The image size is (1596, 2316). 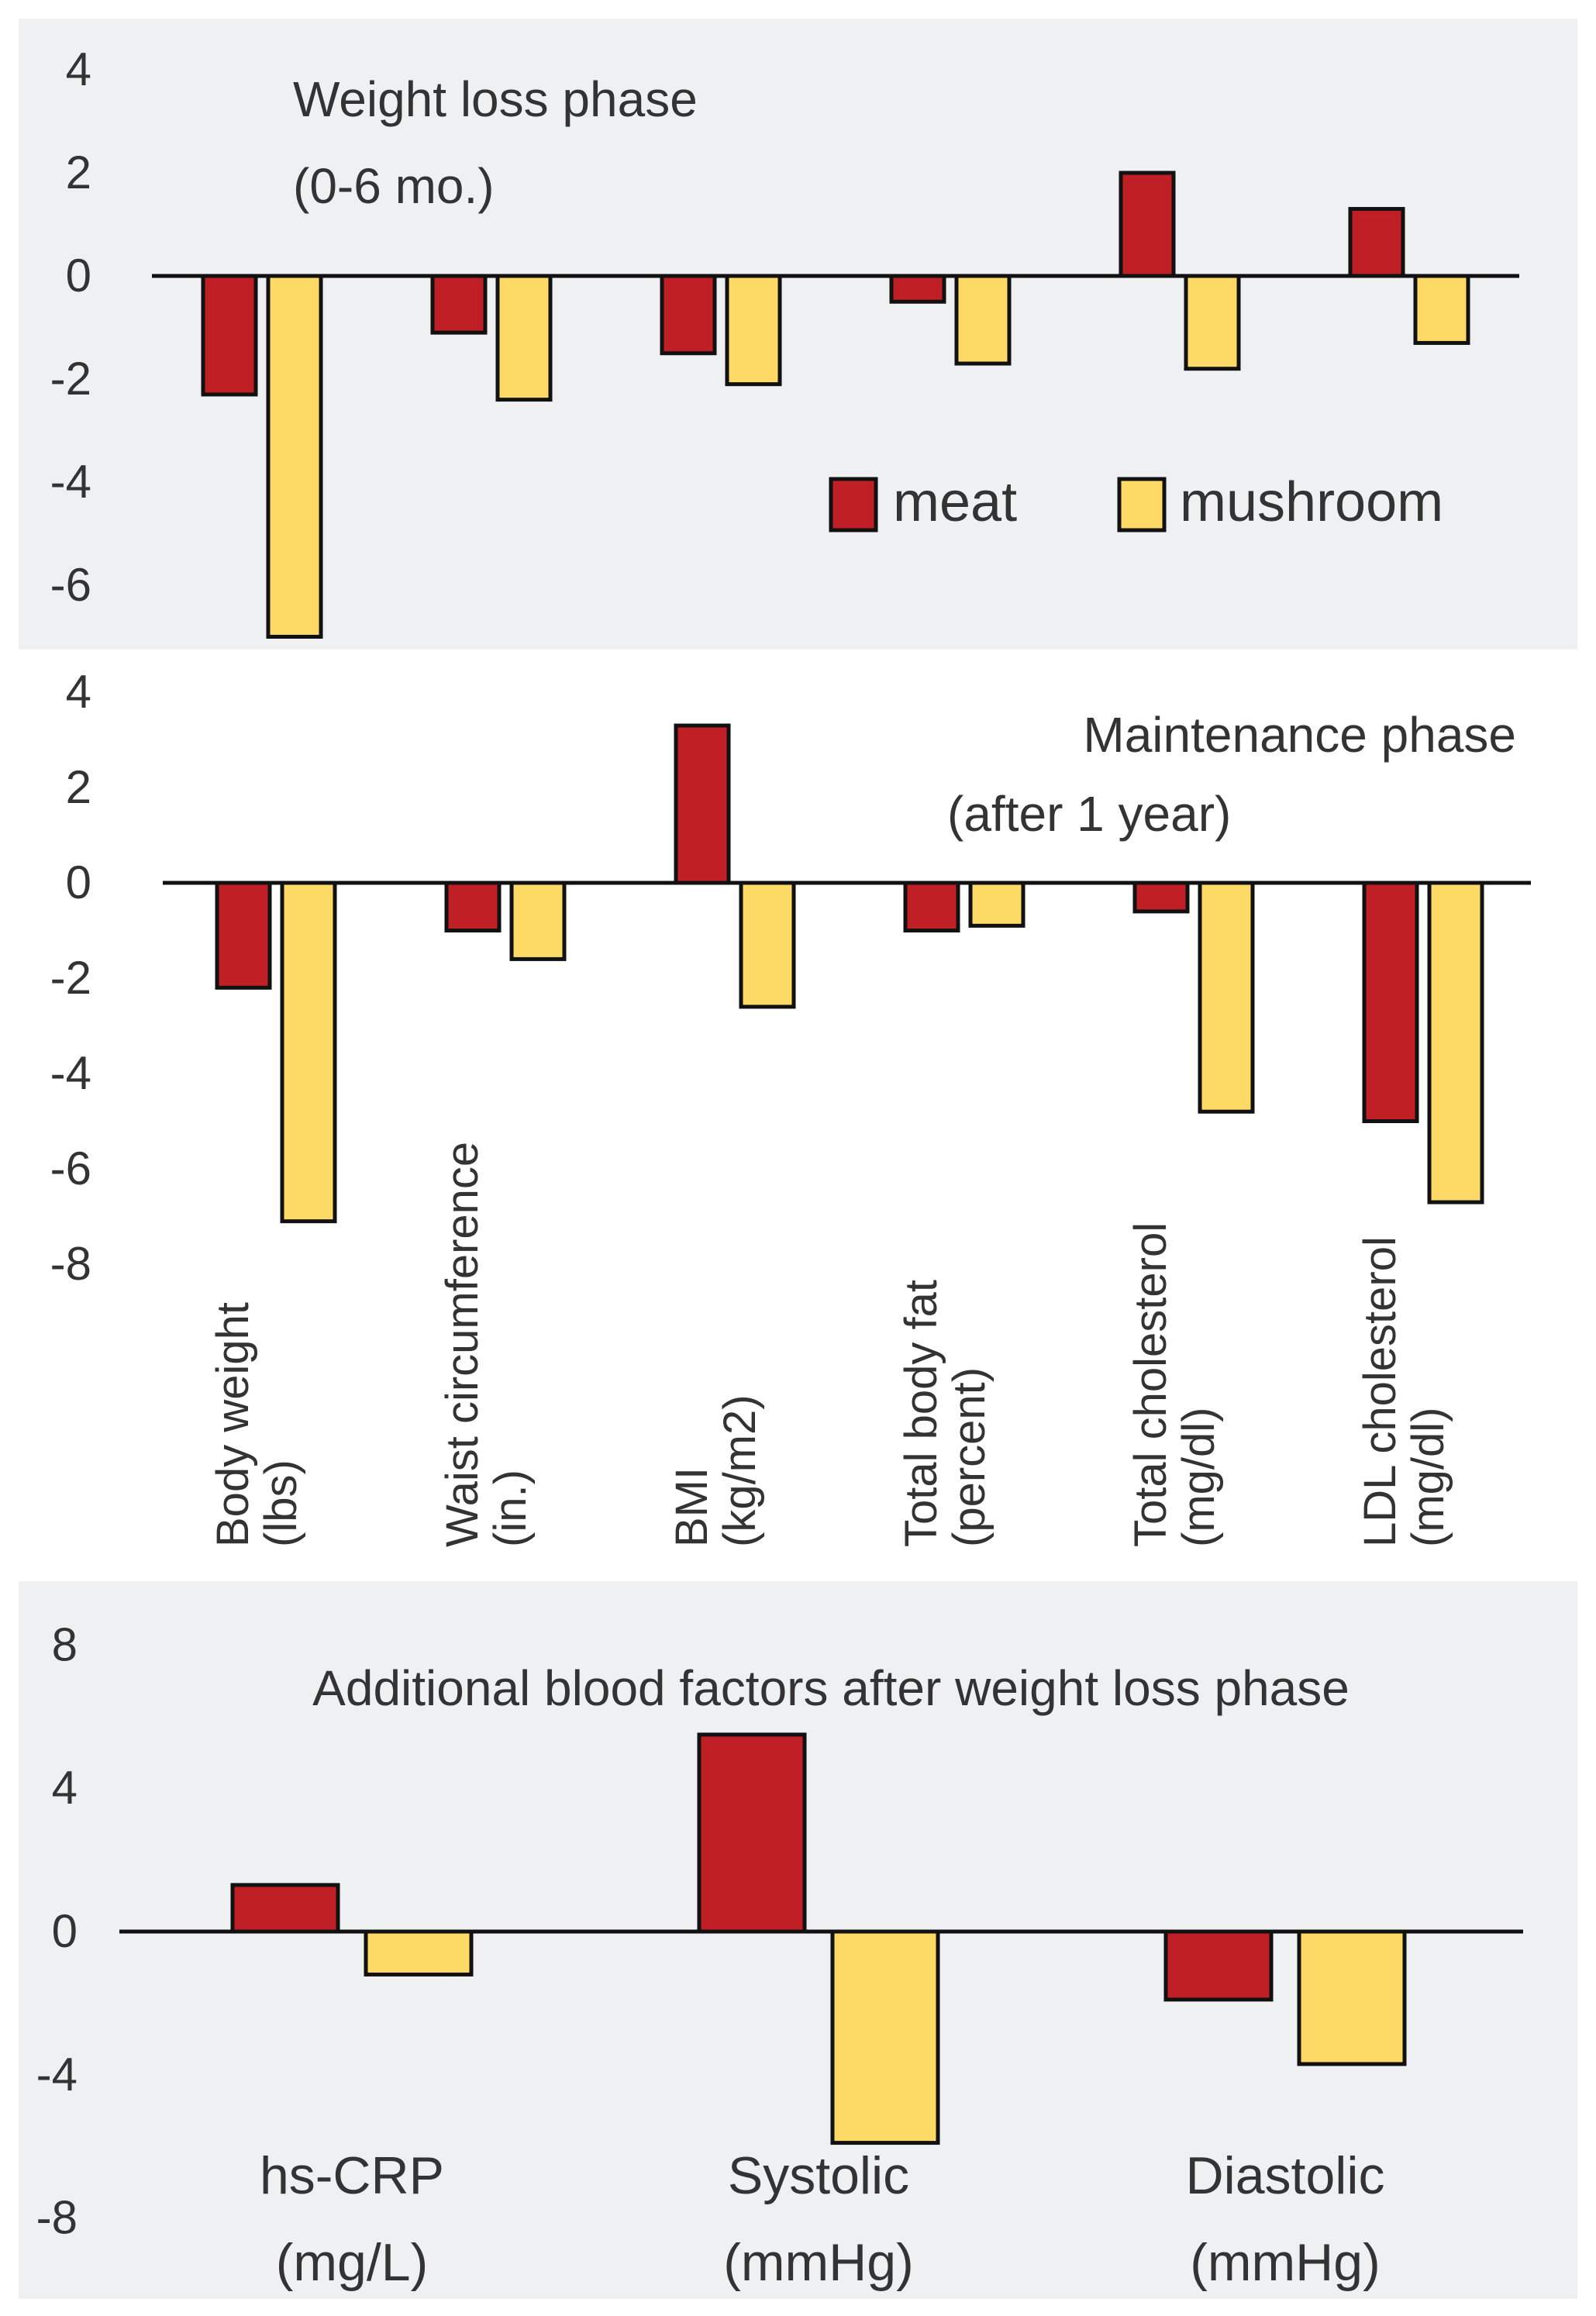 I want to click on x-category-label: BMI, so click(x=692, y=1507).